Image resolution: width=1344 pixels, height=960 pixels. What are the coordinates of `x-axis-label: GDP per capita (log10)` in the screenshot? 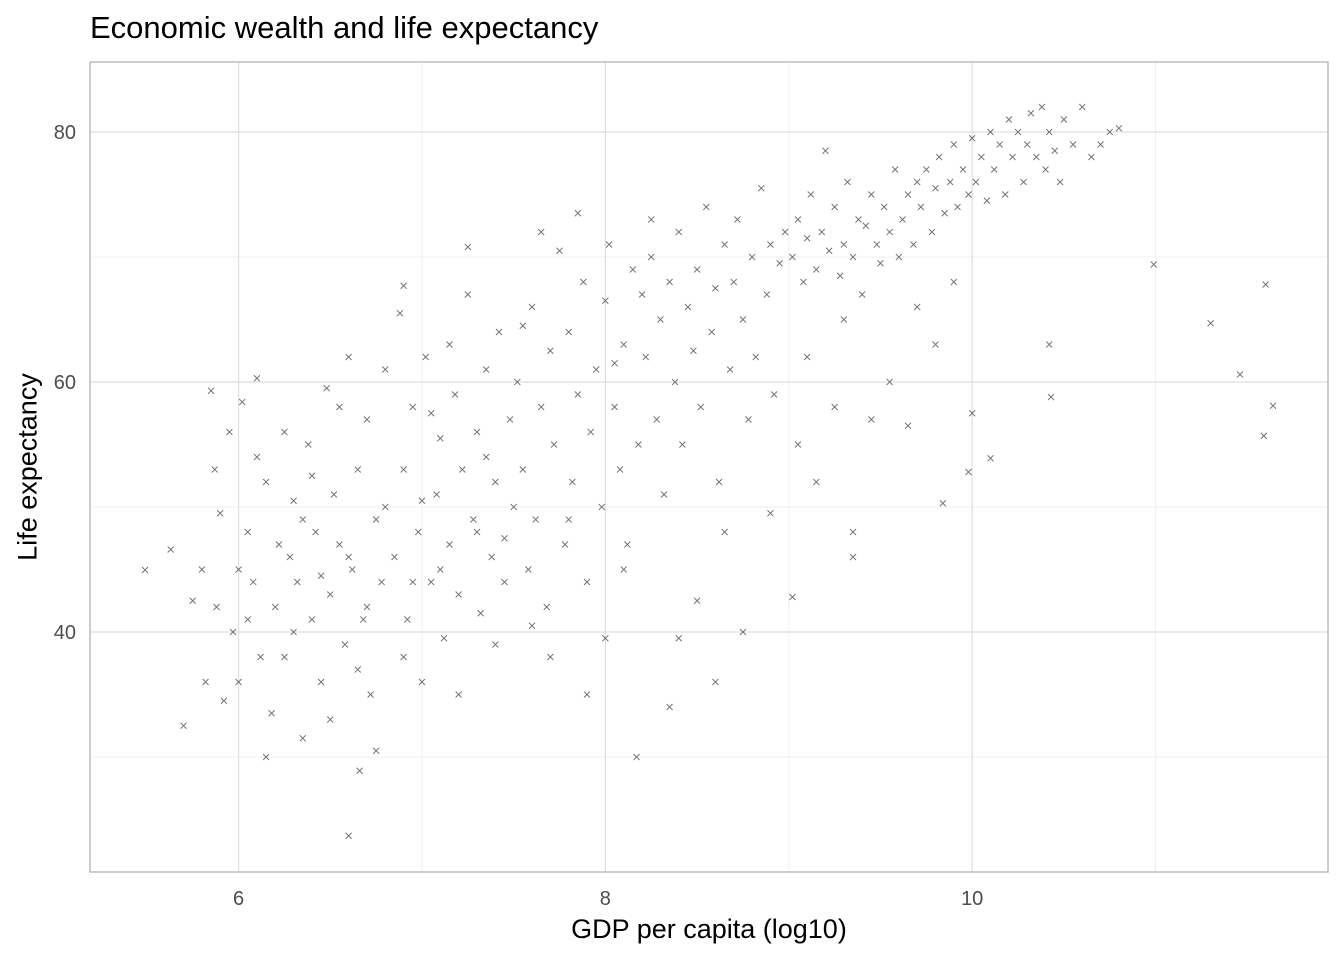 It's located at (709, 929).